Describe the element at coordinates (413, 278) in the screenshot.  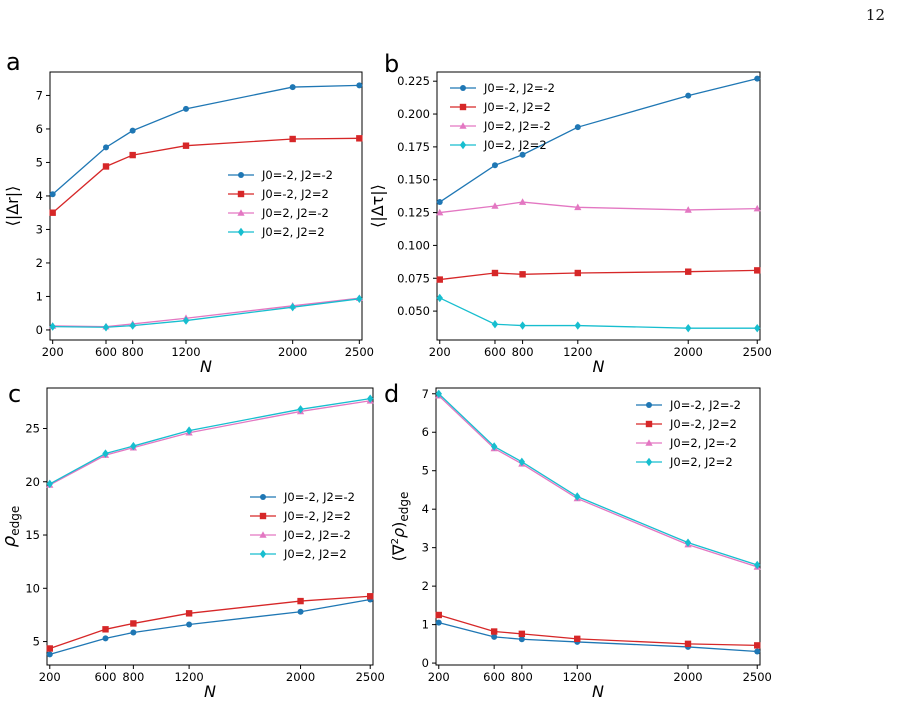
I see `y-tick-label: 0.075` at that location.